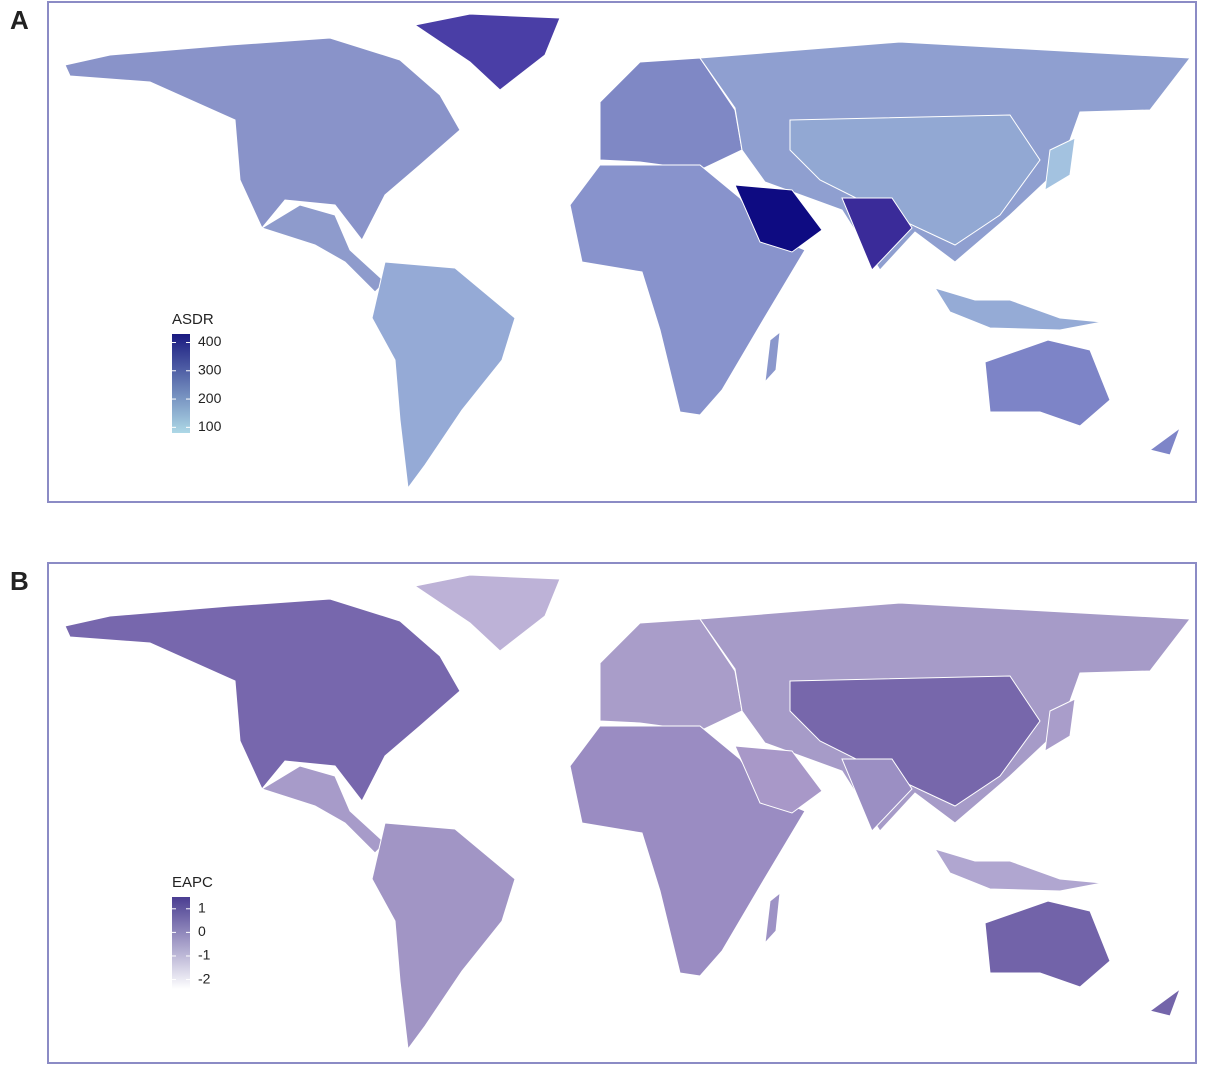 Image resolution: width=1209 pixels, height=1070 pixels. What do you see at coordinates (193, 319) in the screenshot?
I see `legend-title: ASDR` at bounding box center [193, 319].